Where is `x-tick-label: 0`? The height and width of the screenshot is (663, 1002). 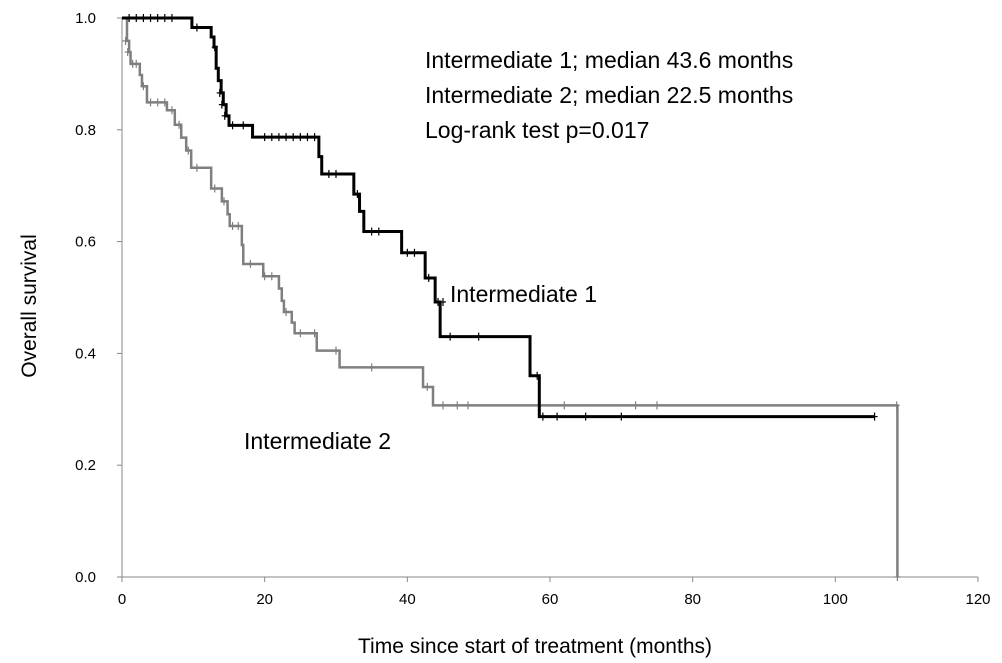 x-tick-label: 0 is located at coordinates (122, 599).